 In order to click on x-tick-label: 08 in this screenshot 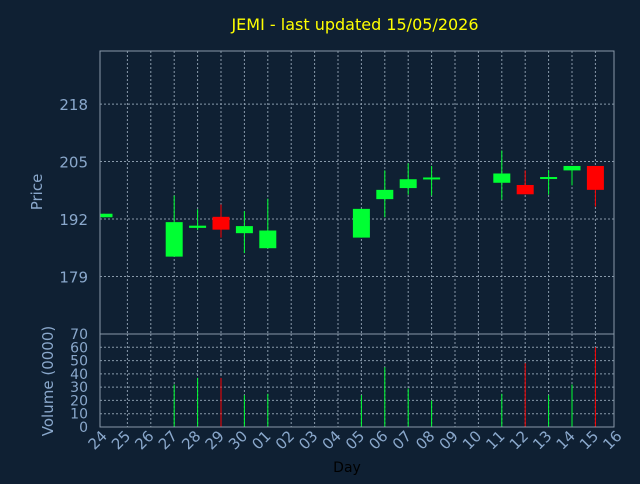, I will do `click(425, 440)`.